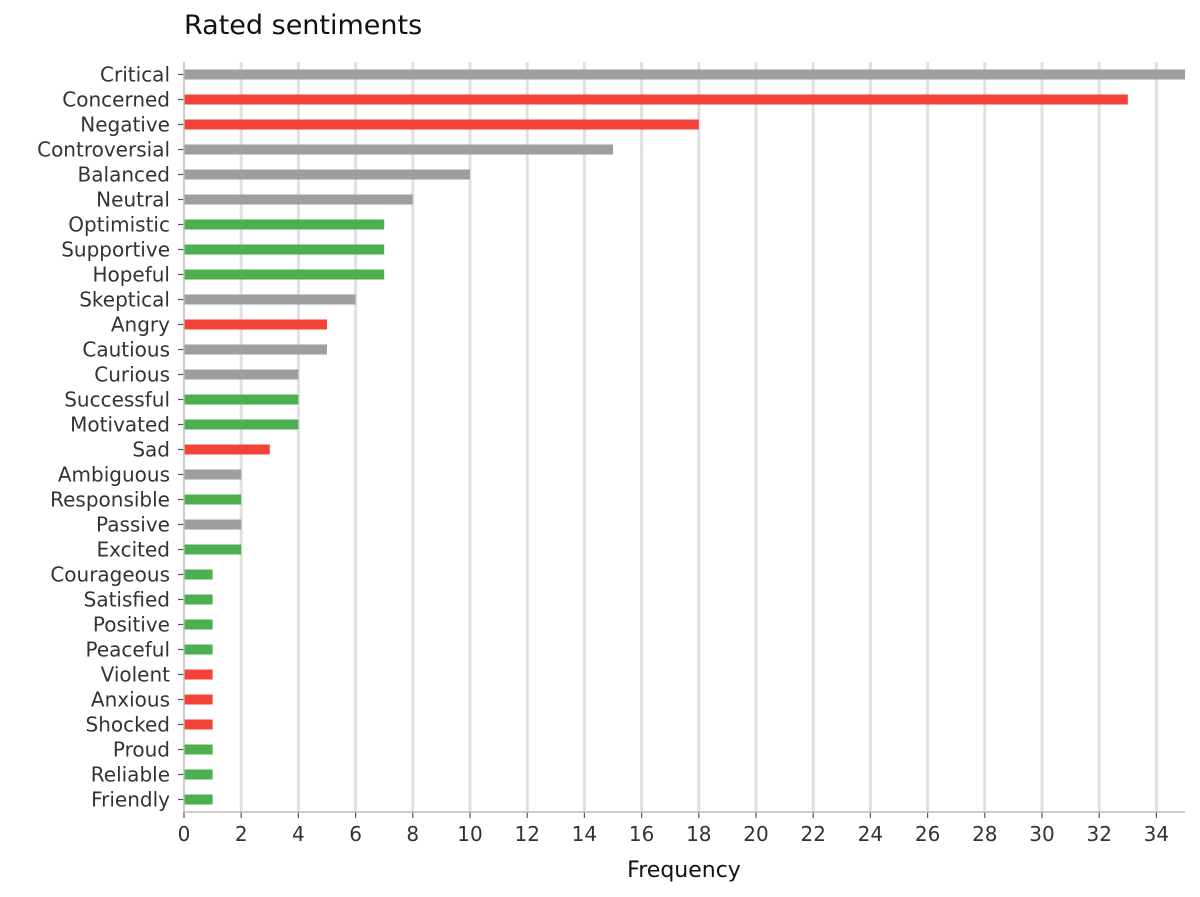 The width and height of the screenshot is (1200, 897). What do you see at coordinates (526, 834) in the screenshot?
I see `x-tick-label: 12` at bounding box center [526, 834].